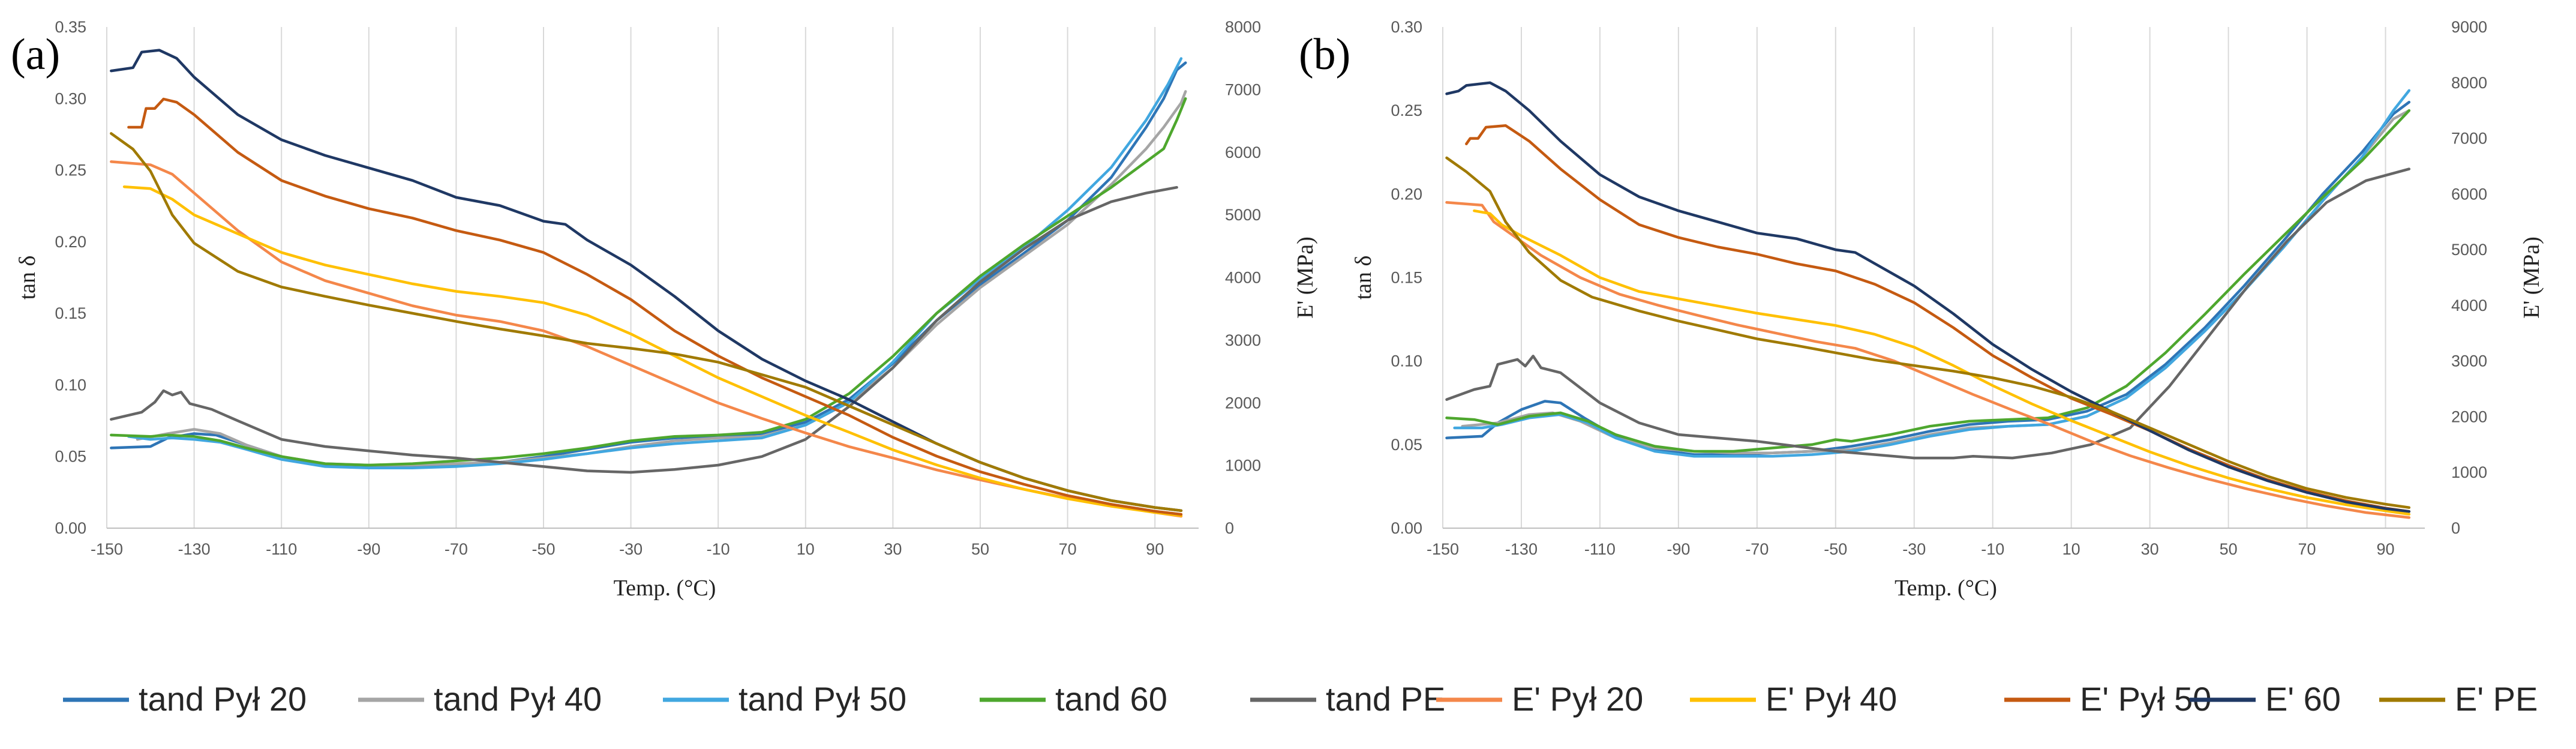 The image size is (2576, 749). What do you see at coordinates (2496, 699) in the screenshot?
I see `legend-label: E' PE` at bounding box center [2496, 699].